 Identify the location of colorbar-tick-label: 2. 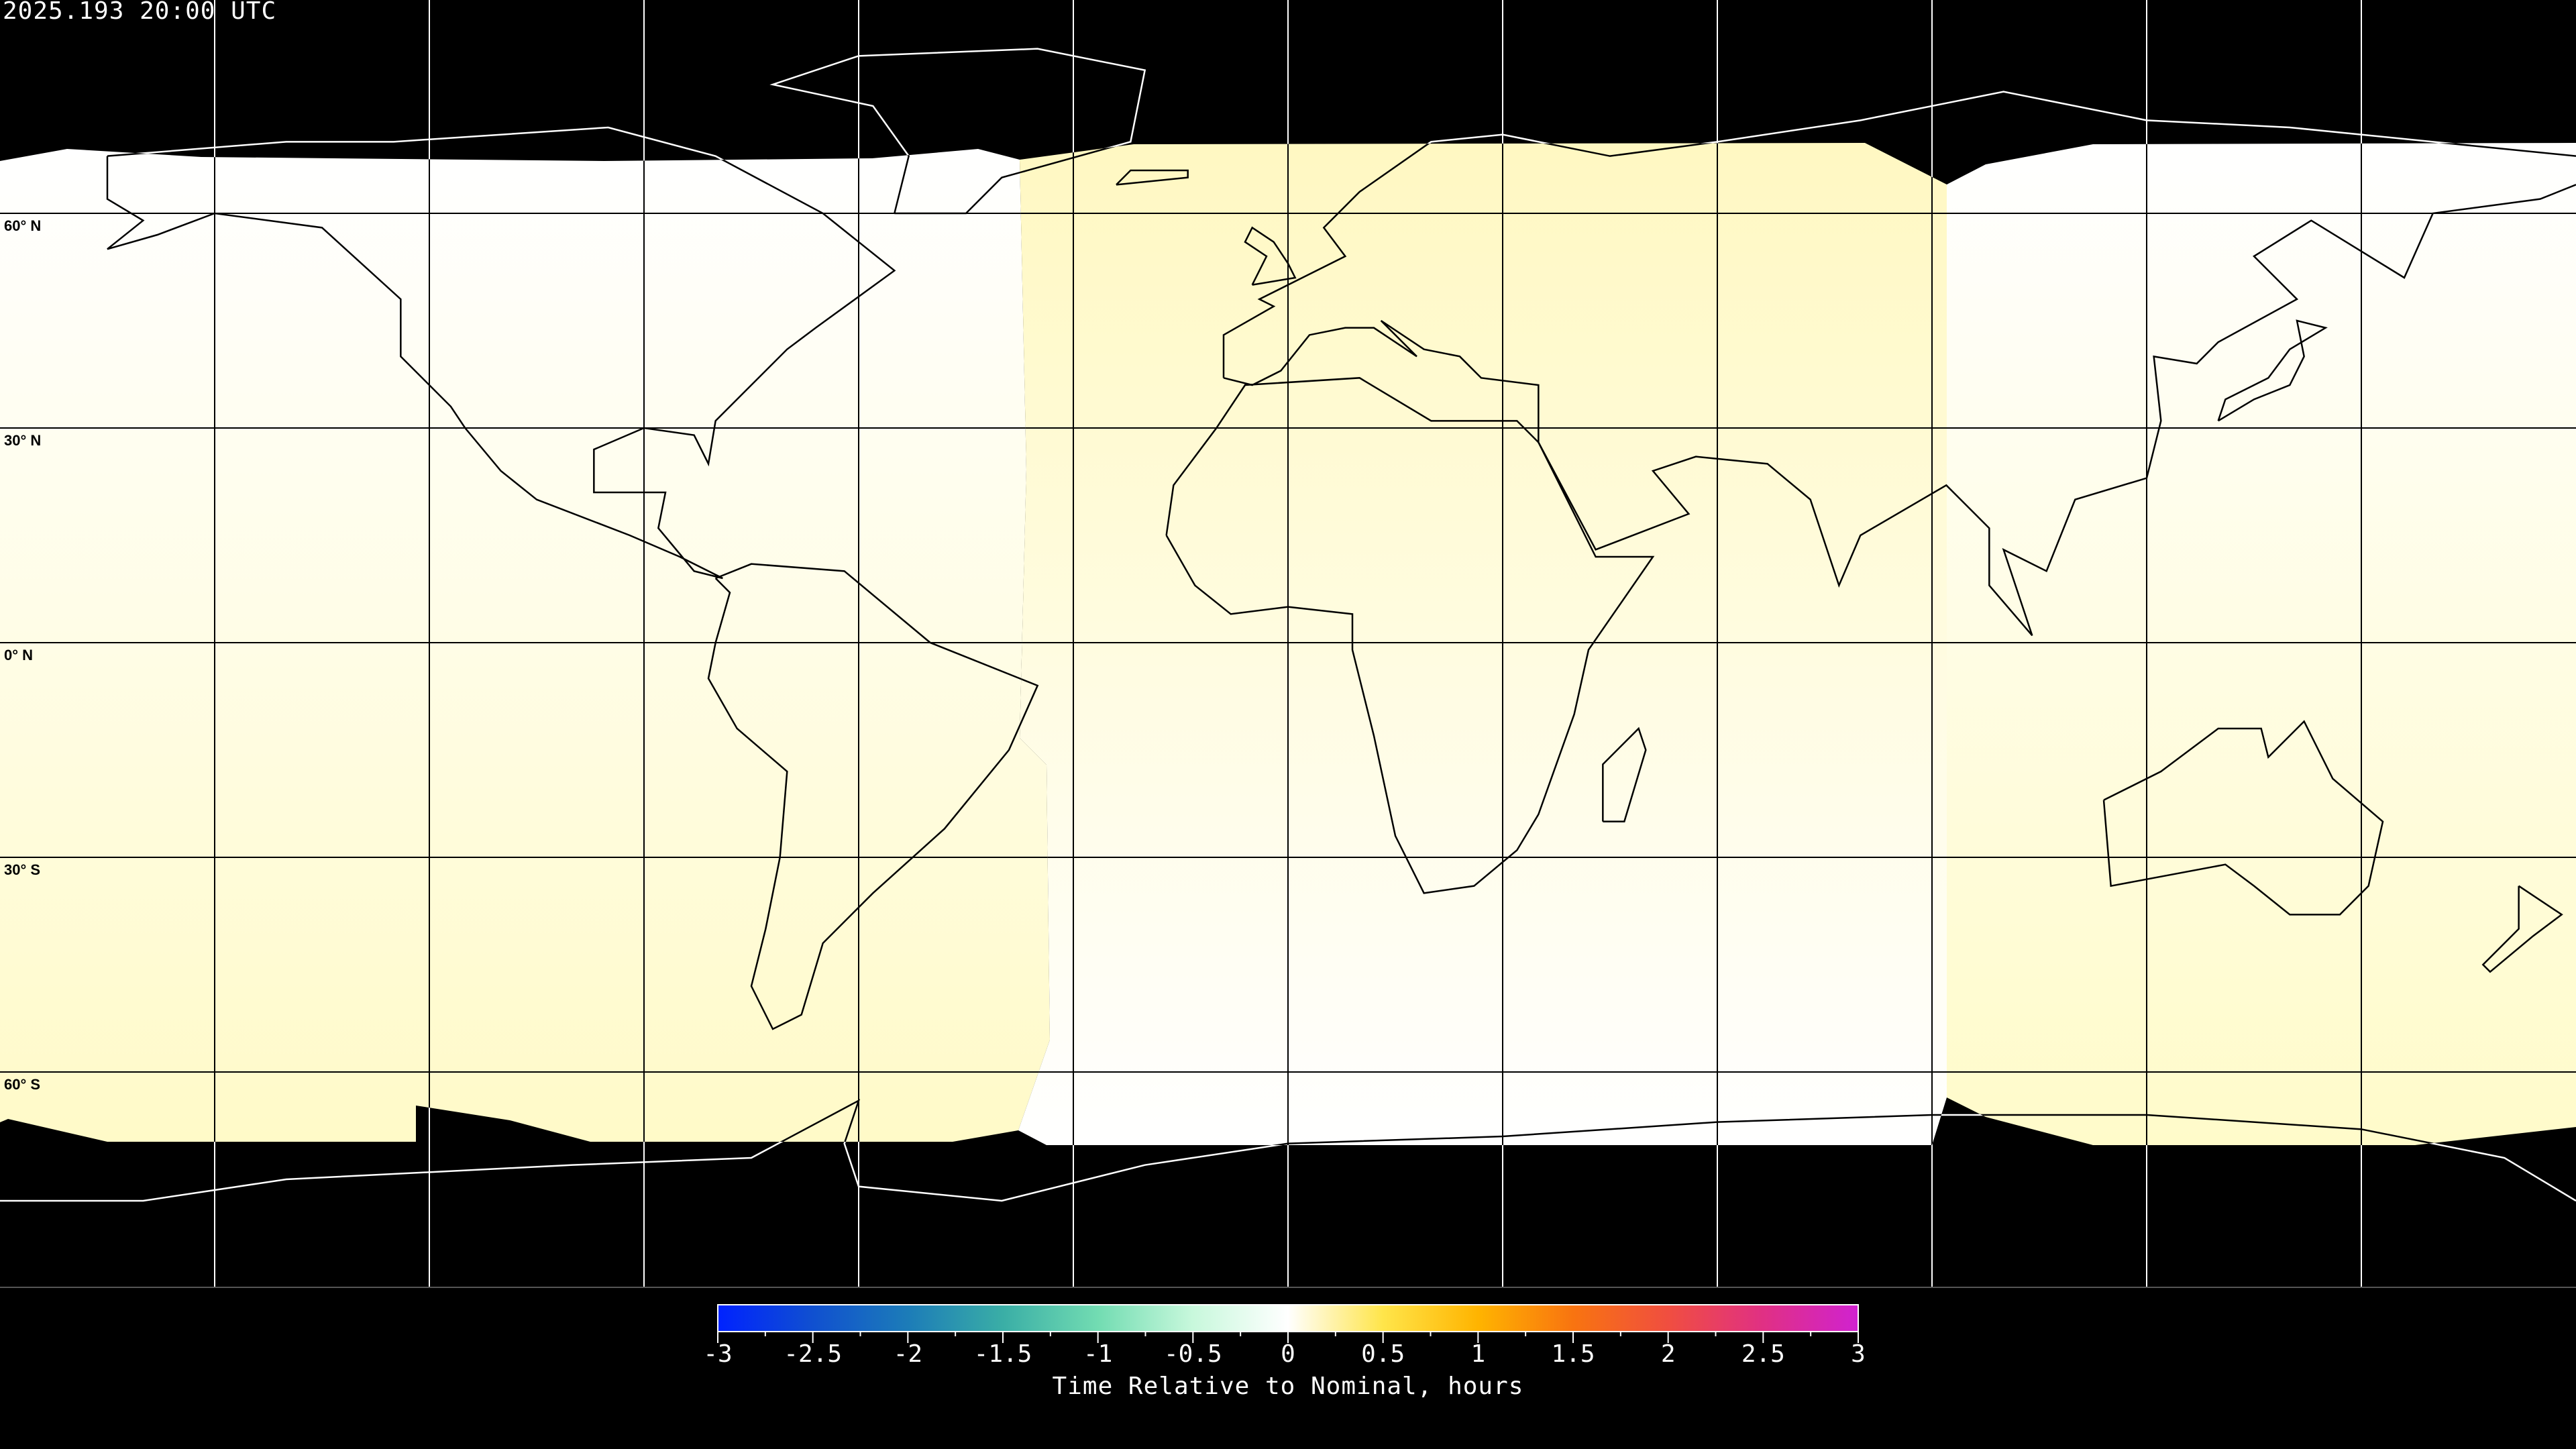
(1668, 1354).